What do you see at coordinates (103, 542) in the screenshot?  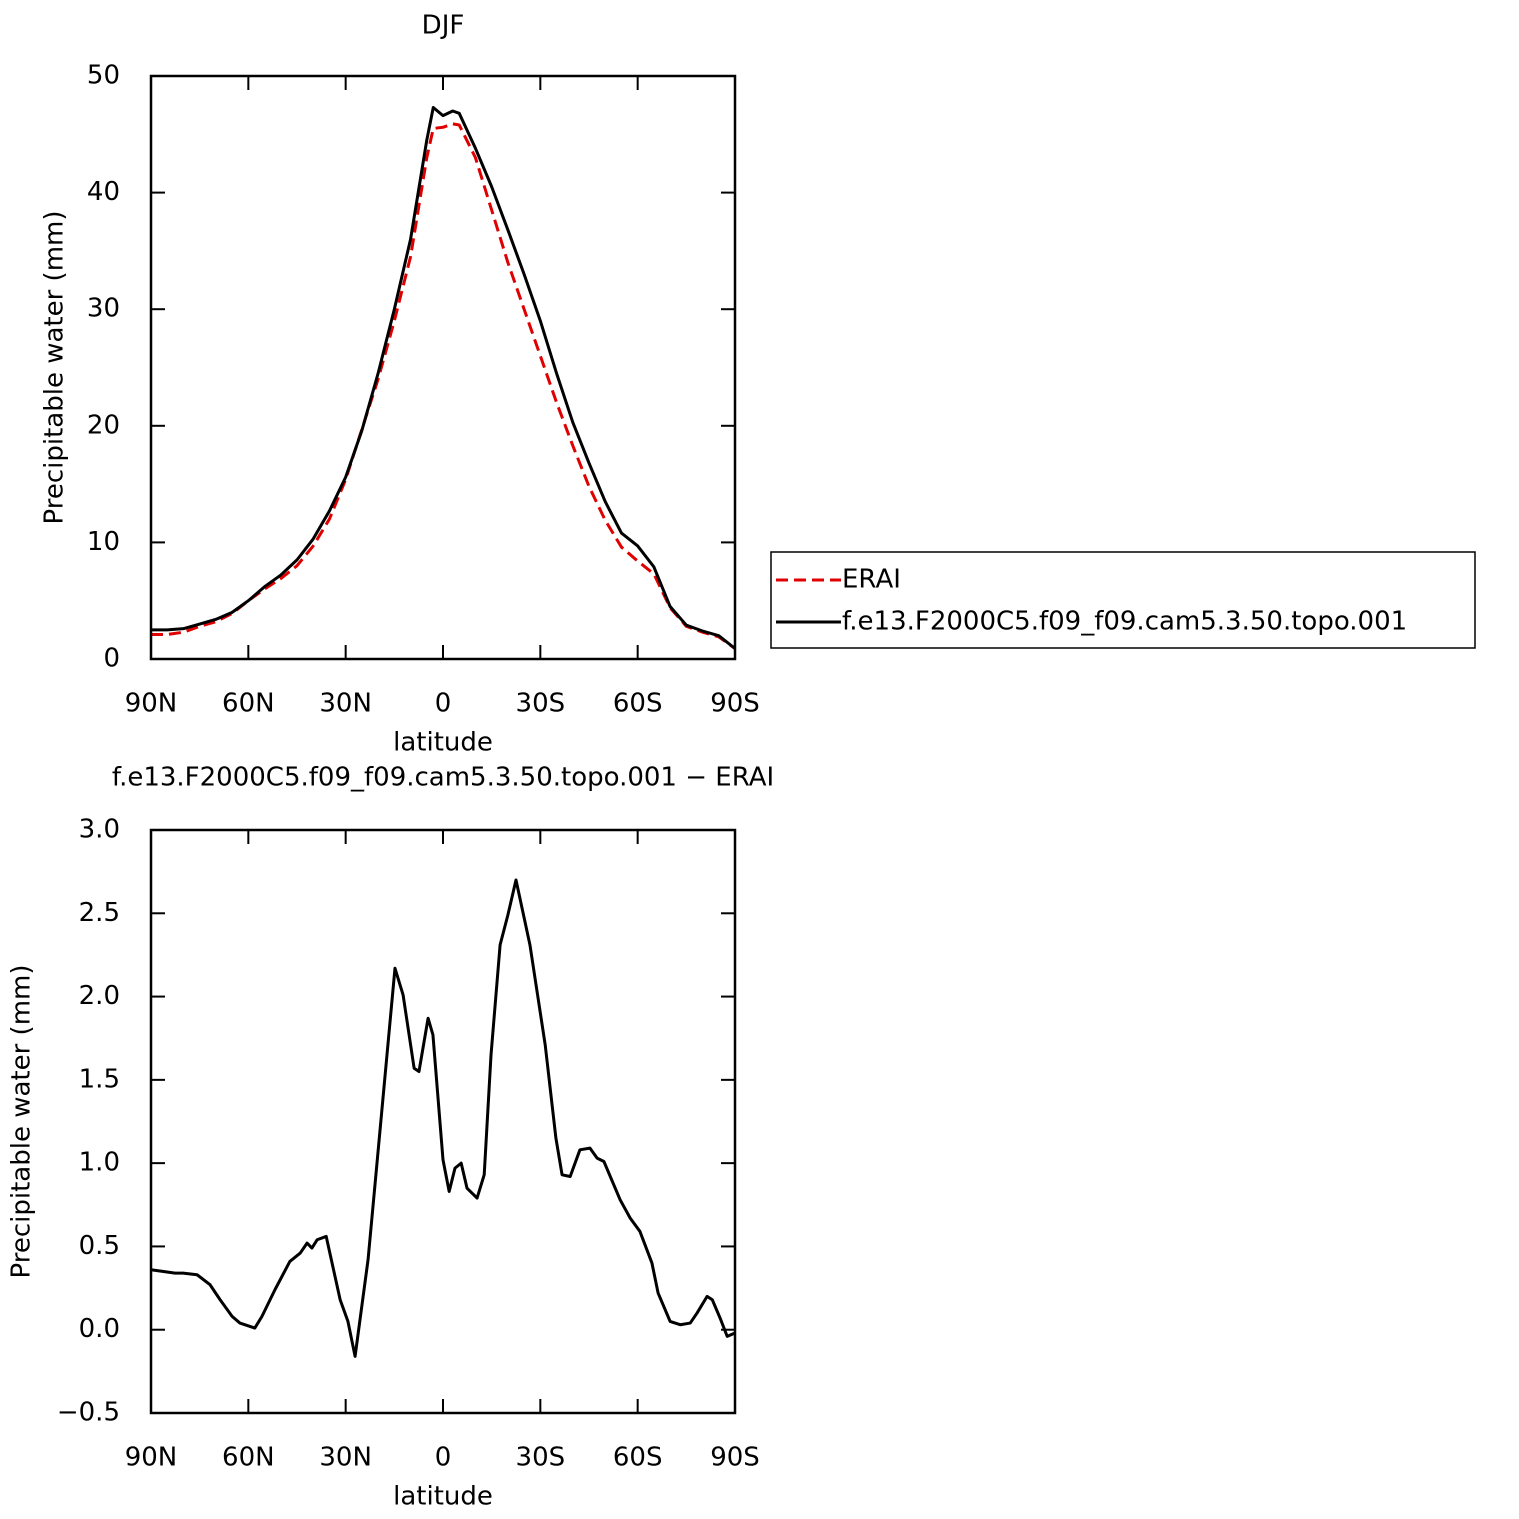 I see `y-tick-label: 10` at bounding box center [103, 542].